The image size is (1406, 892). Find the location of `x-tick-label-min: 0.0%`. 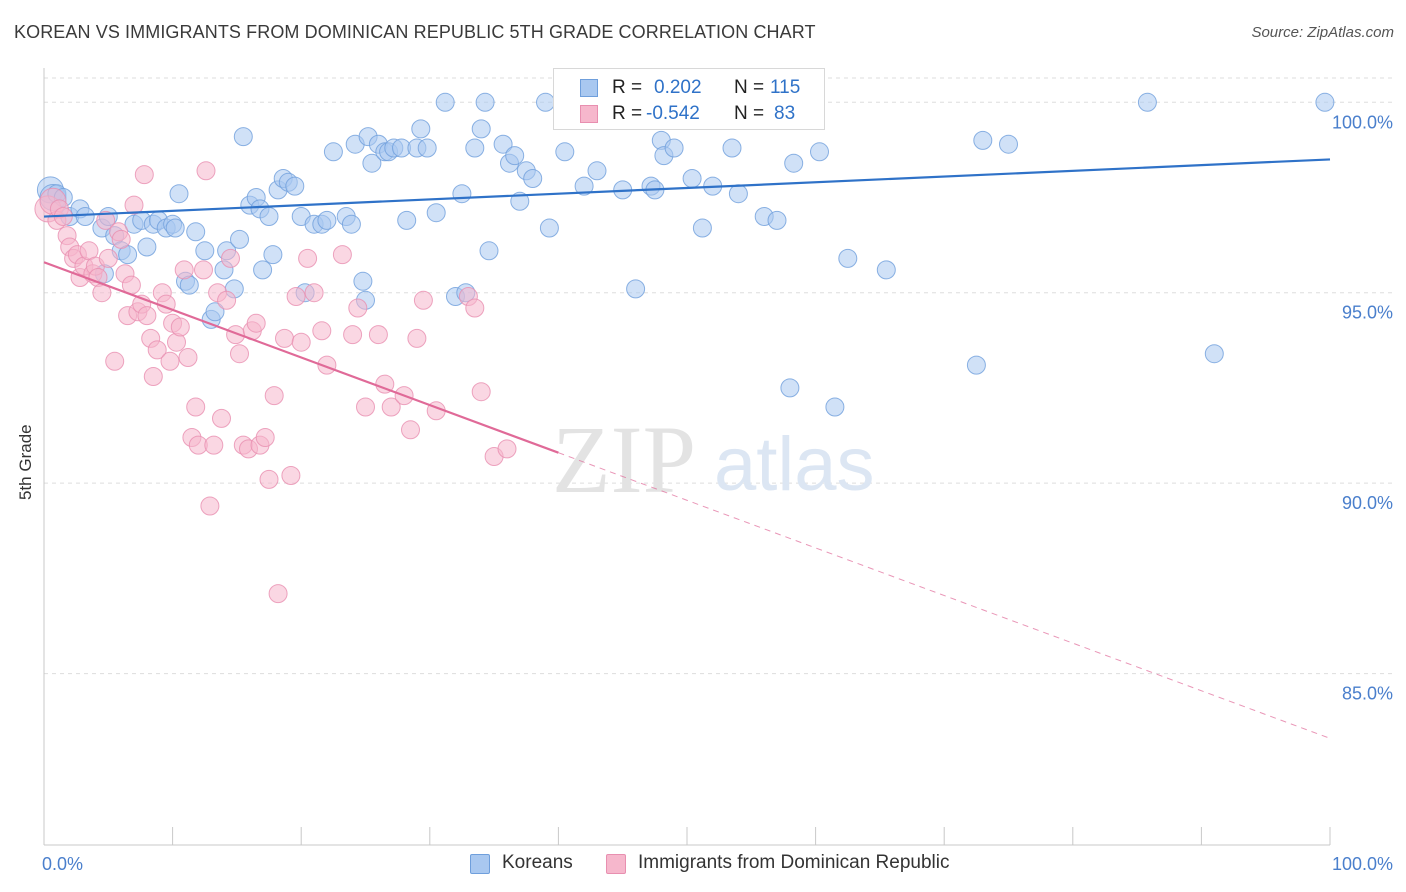

x-tick-label-min: 0.0% is located at coordinates (62, 864).